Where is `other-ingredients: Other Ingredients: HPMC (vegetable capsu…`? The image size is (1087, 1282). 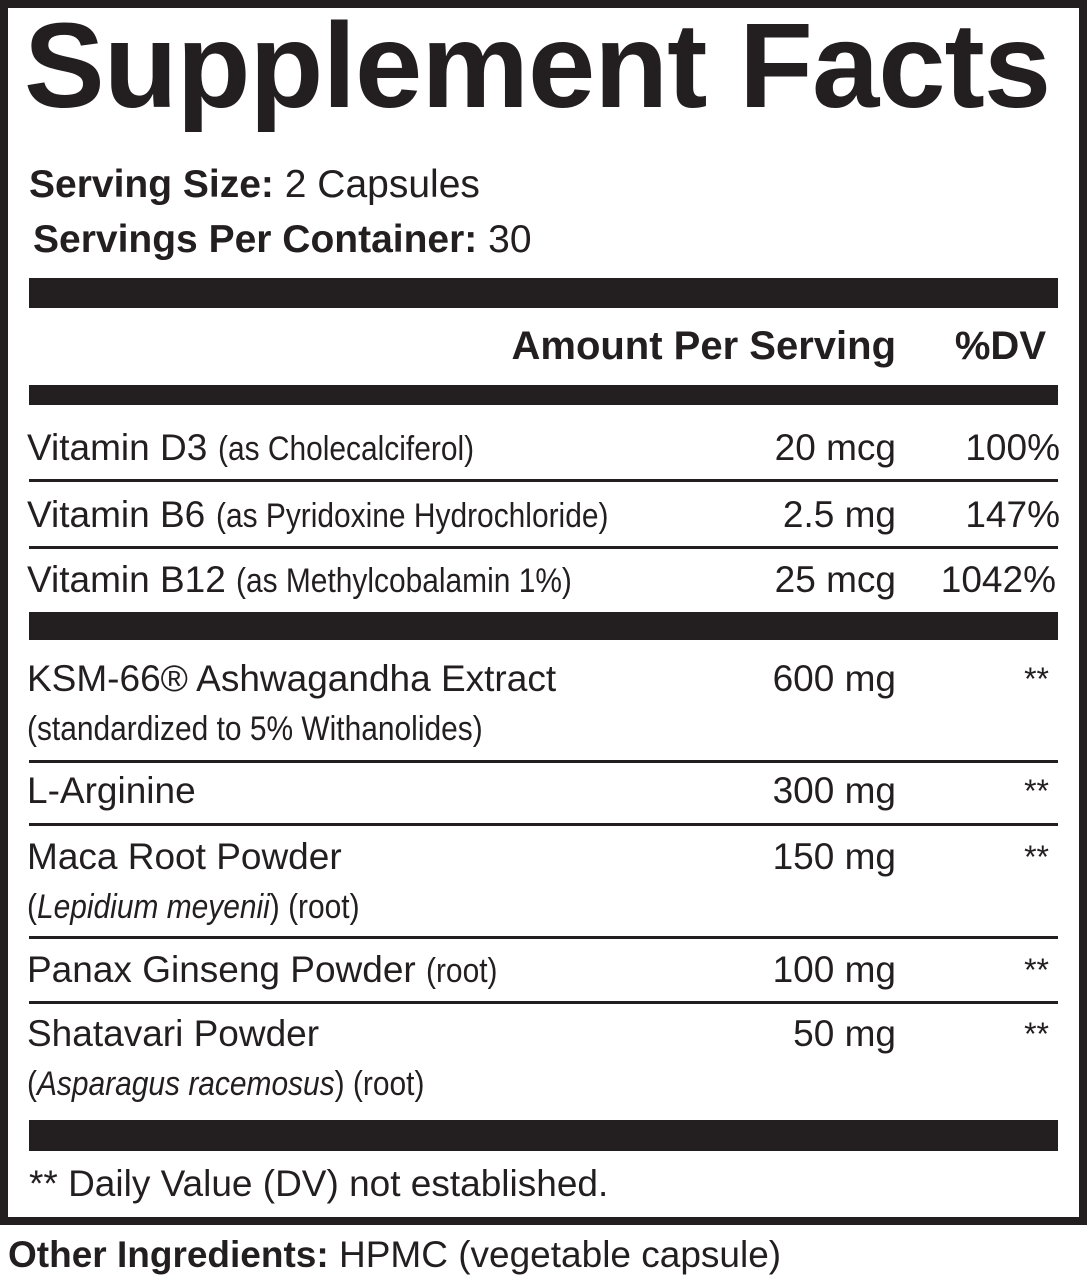
other-ingredients: Other Ingredients: HPMC (vegetable capsu… is located at coordinates (395, 1254).